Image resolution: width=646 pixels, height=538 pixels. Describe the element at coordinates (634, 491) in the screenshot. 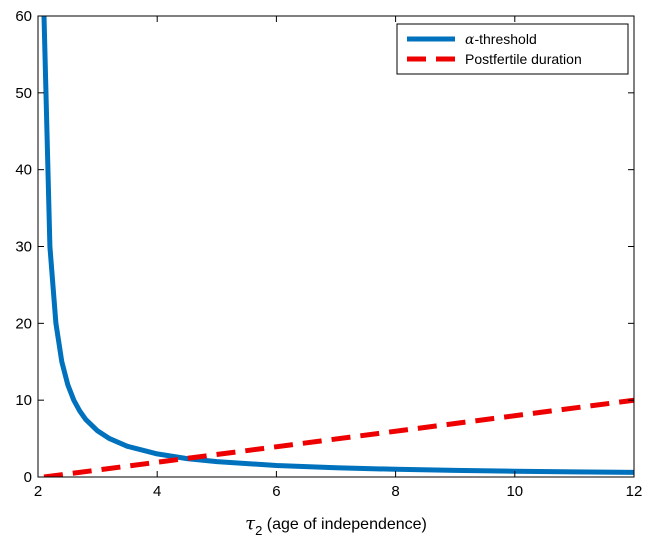

I see `x-tick-label: 12` at that location.